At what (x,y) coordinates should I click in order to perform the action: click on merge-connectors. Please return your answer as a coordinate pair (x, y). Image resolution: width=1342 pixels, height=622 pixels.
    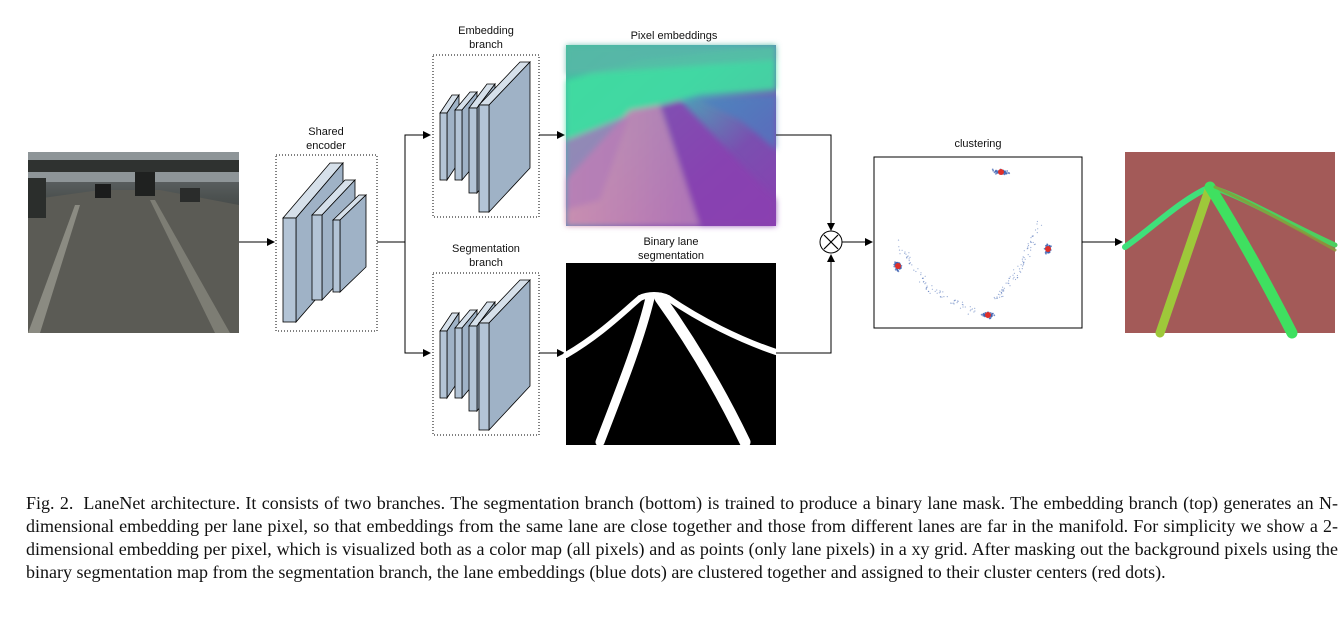
    Looking at the image, I should click on (805, 244).